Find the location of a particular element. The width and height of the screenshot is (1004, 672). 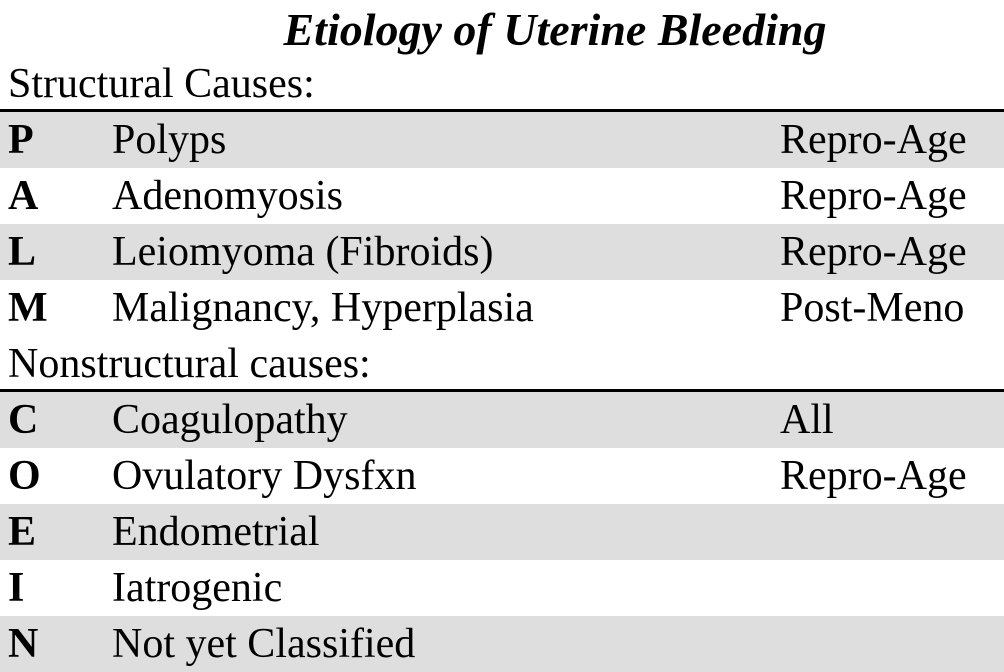

structural-header-rule is located at coordinates (502, 110).